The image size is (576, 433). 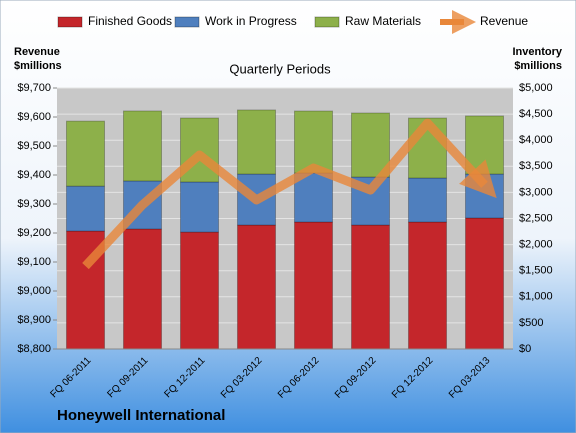 What do you see at coordinates (34, 146) in the screenshot?
I see `y-tick-label: $9,500` at bounding box center [34, 146].